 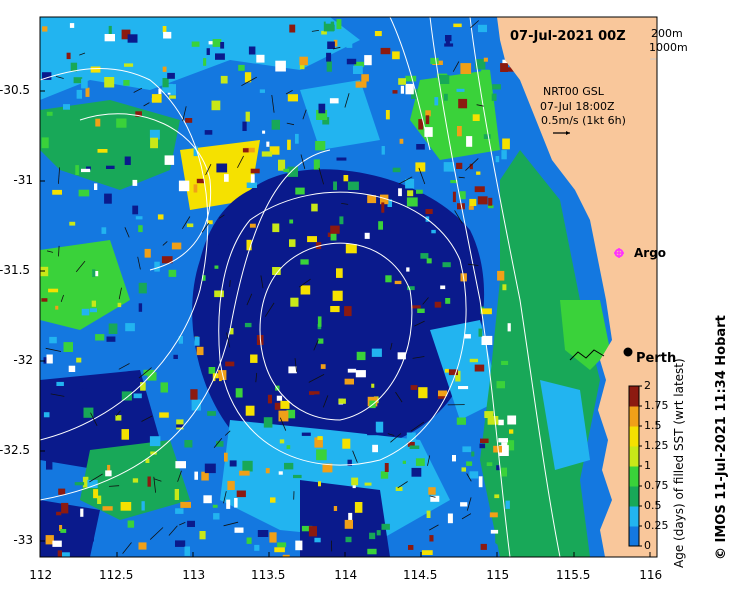 What do you see at coordinates (573, 575) in the screenshot?
I see `x-tick-label: 115.5` at bounding box center [573, 575].